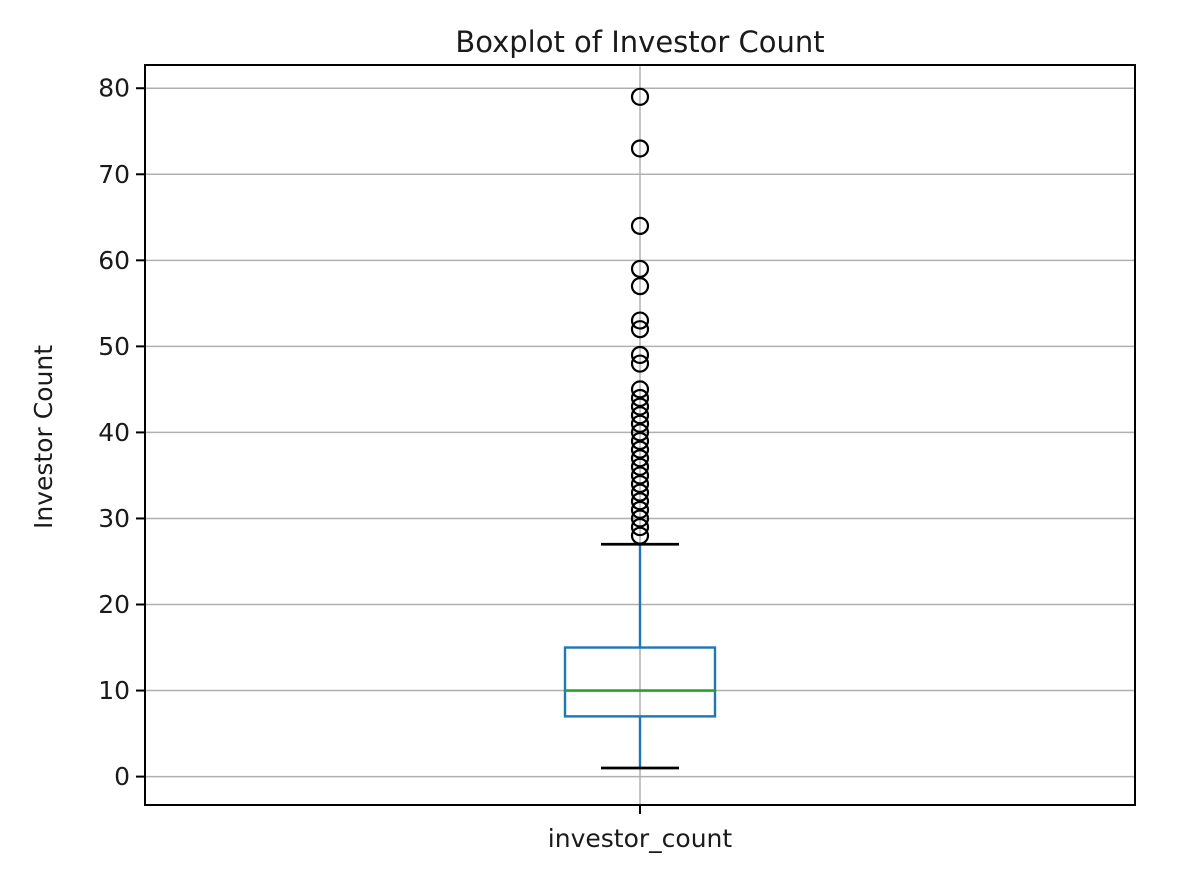  I want to click on outlier-points, so click(640, 316).